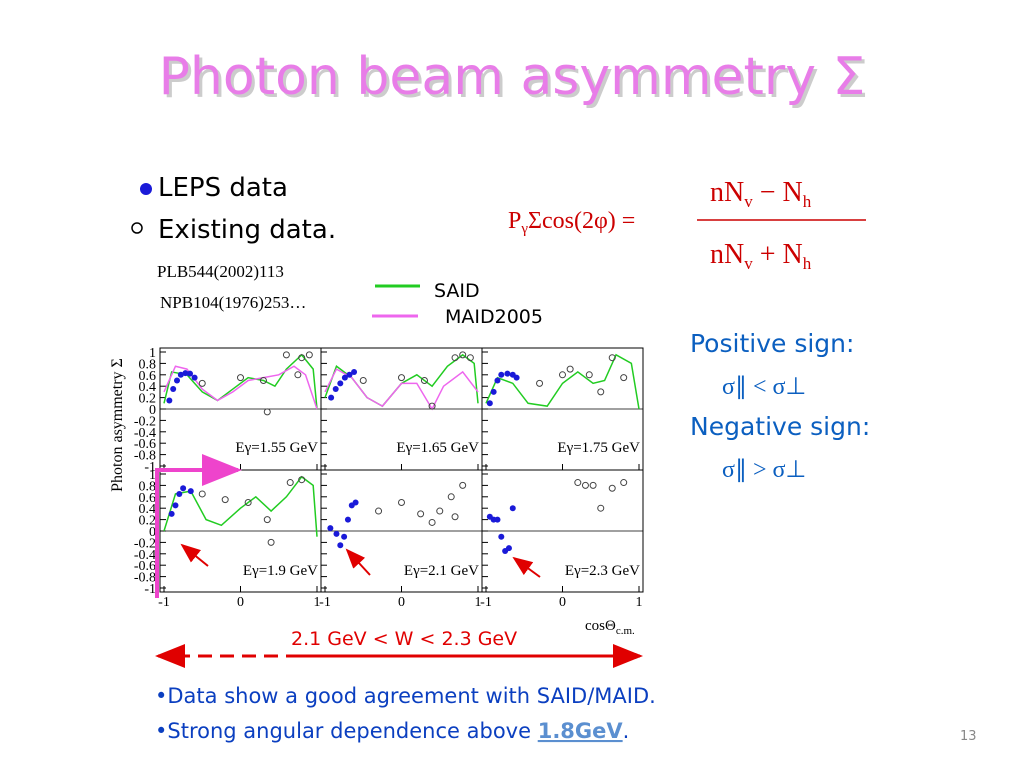 The width and height of the screenshot is (1024, 772). I want to click on x-tick-label: -1, so click(164, 602).